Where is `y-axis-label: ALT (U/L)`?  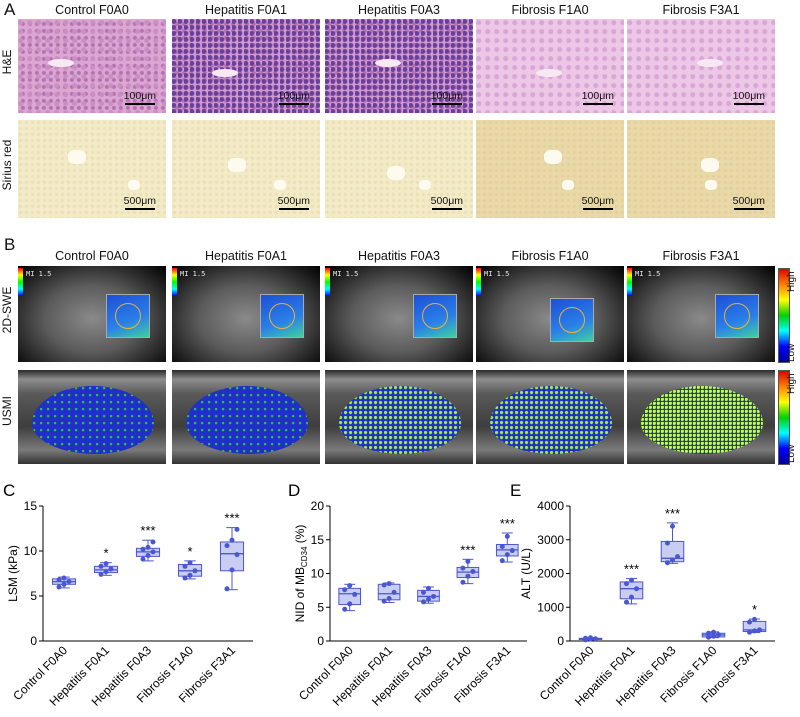 y-axis-label: ALT (U/L) is located at coordinates (526, 573).